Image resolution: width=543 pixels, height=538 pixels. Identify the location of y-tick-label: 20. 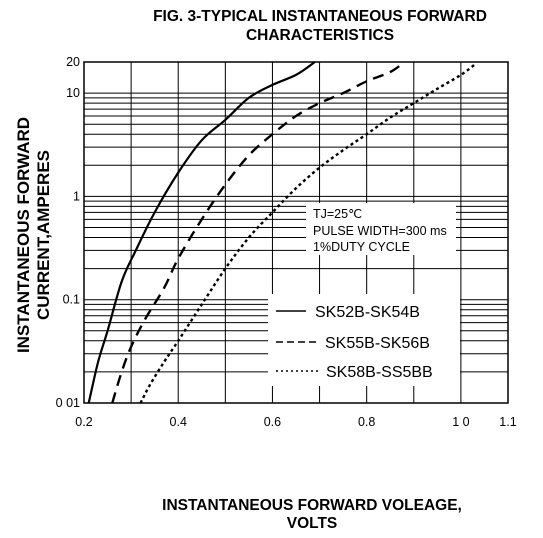
(73, 62).